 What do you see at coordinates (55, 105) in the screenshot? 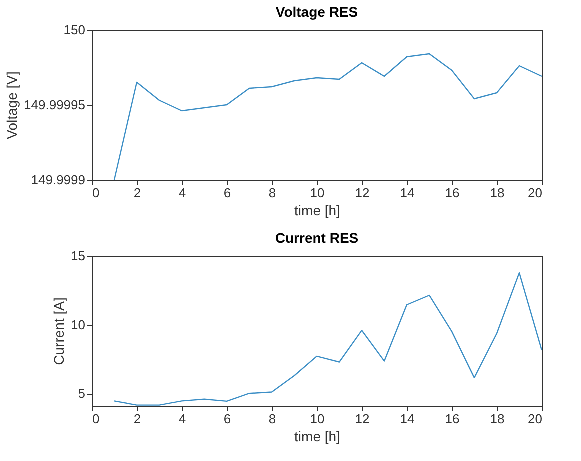
I see `y-tick-label: 149.99995` at bounding box center [55, 105].